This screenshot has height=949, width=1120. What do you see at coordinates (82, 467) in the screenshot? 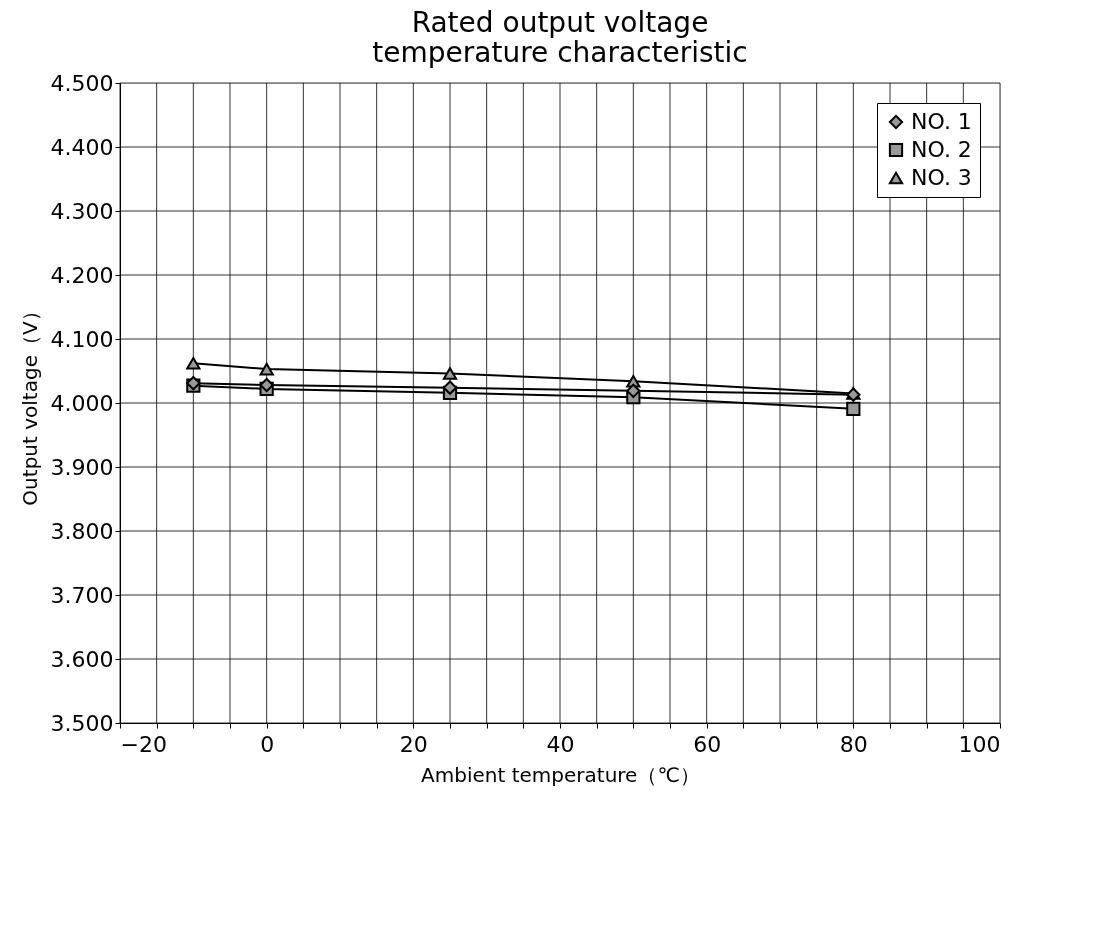
I see `y-tick-label: 3.900` at bounding box center [82, 467].